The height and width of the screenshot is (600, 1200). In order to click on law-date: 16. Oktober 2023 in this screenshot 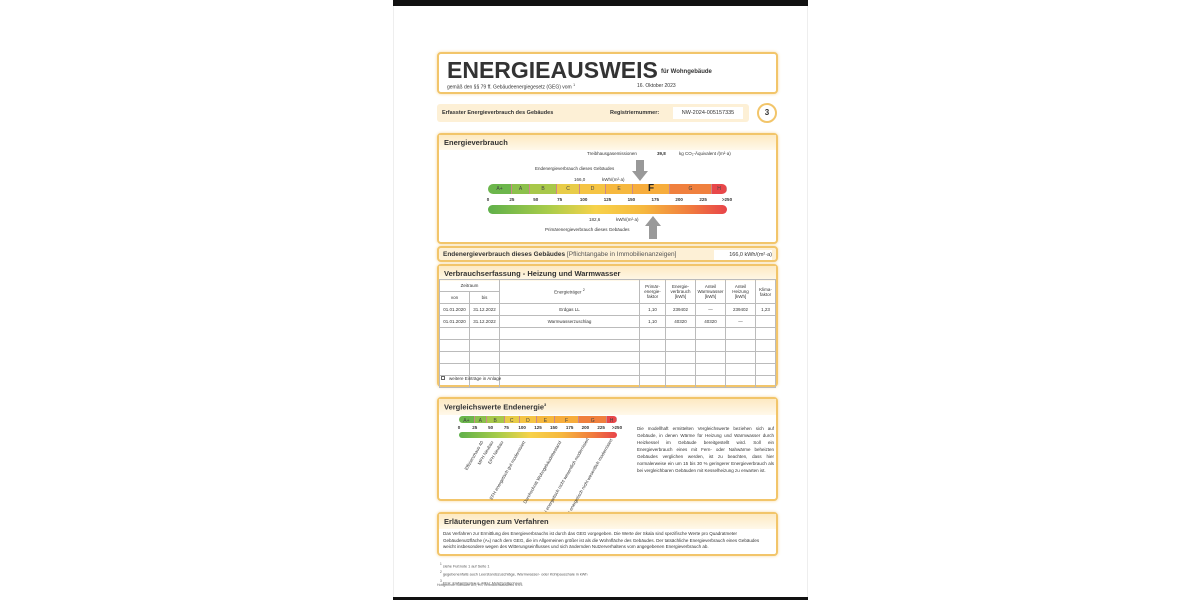, I will do `click(656, 86)`.